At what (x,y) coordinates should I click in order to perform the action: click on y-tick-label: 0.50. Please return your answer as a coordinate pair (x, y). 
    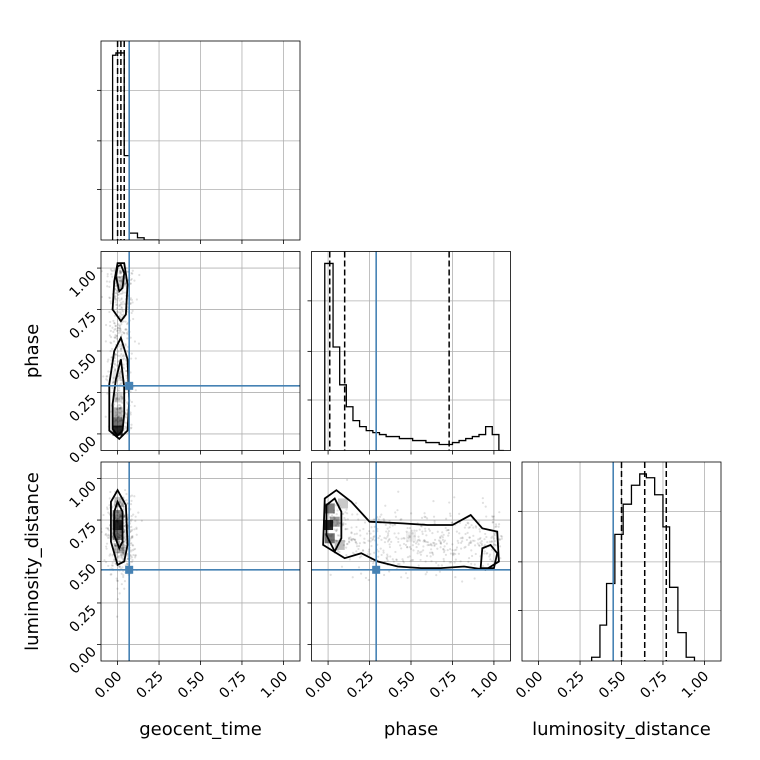
    Looking at the image, I should click on (82, 577).